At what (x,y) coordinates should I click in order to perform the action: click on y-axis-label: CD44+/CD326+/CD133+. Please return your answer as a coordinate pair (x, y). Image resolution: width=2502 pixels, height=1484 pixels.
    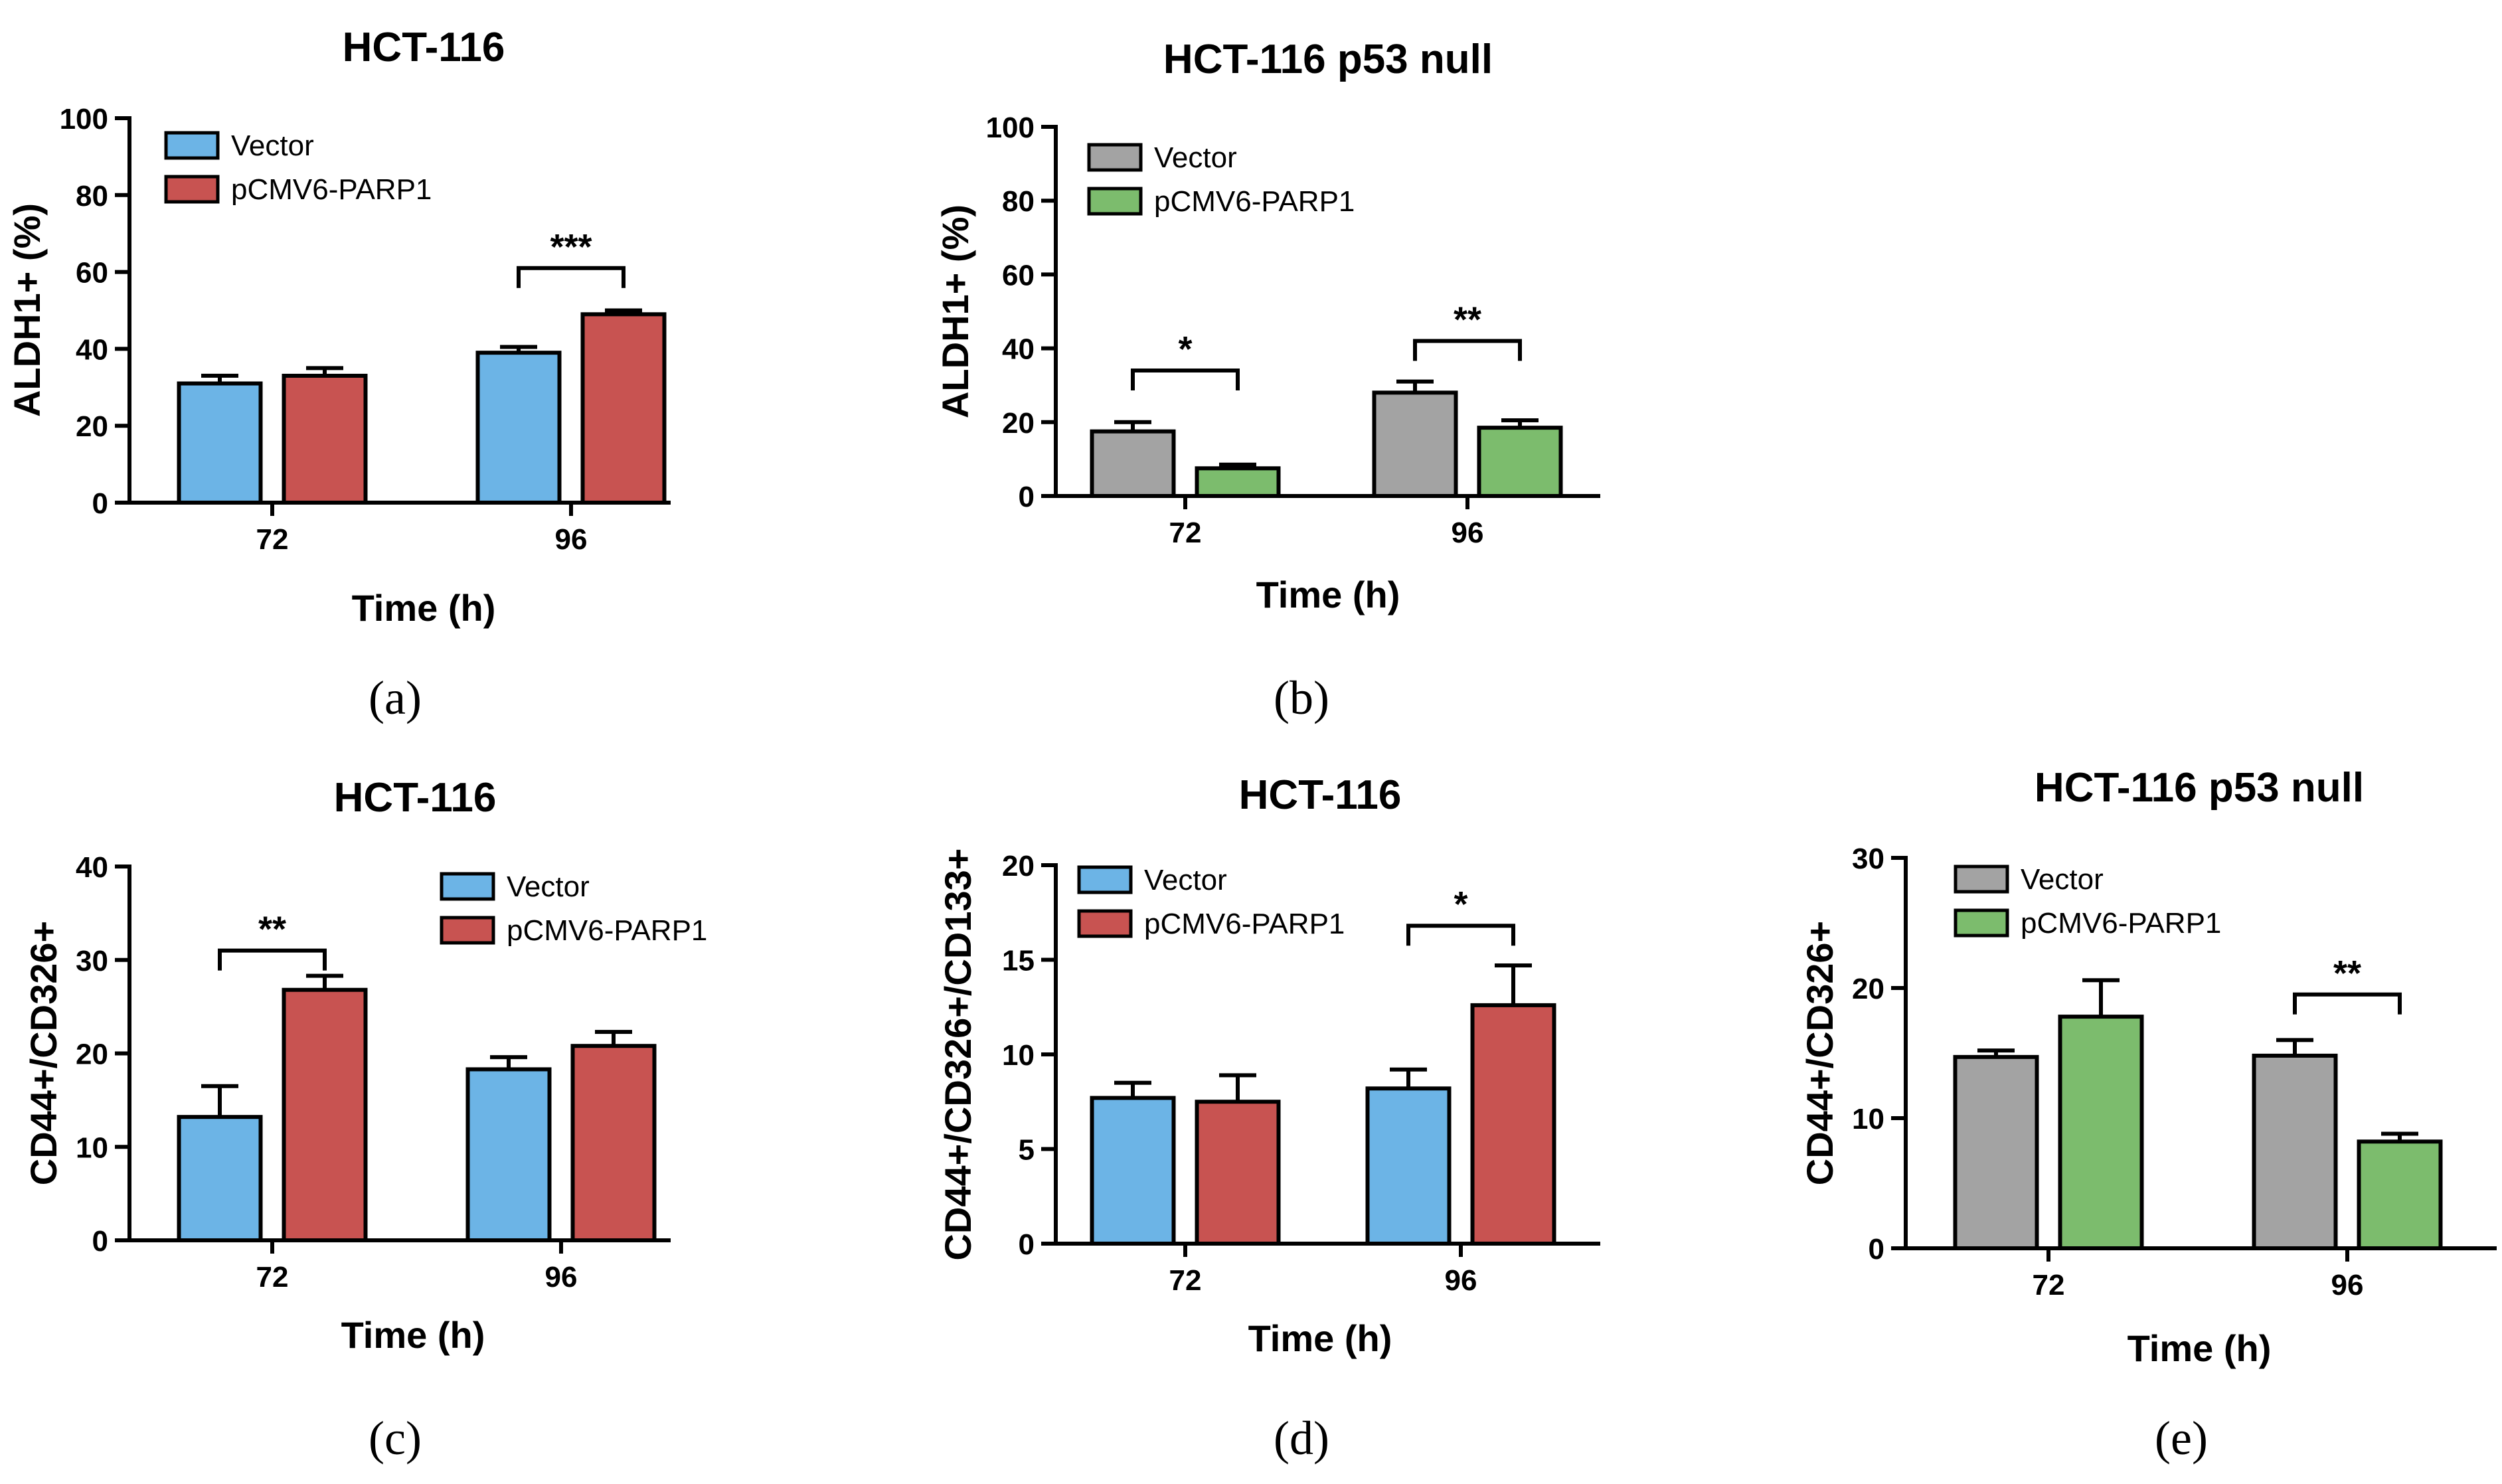
    Looking at the image, I should click on (958, 1054).